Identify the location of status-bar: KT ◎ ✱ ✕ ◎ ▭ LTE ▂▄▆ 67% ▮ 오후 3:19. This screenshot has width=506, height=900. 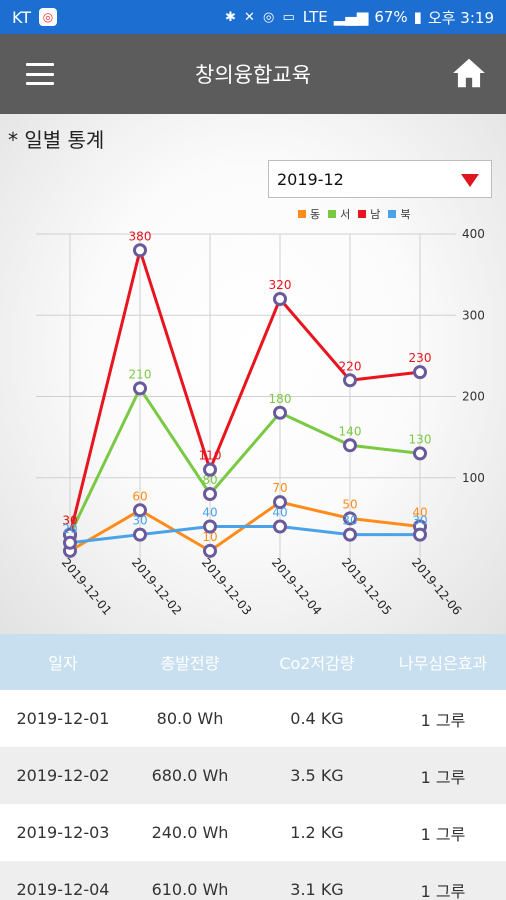
(253, 17).